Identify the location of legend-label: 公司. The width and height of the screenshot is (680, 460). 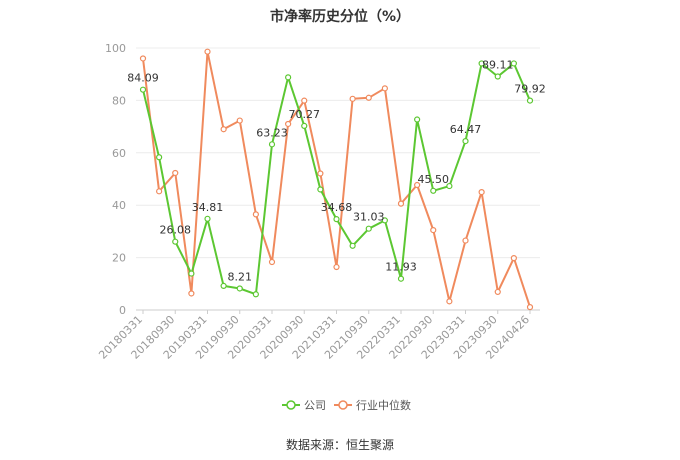
(315, 405).